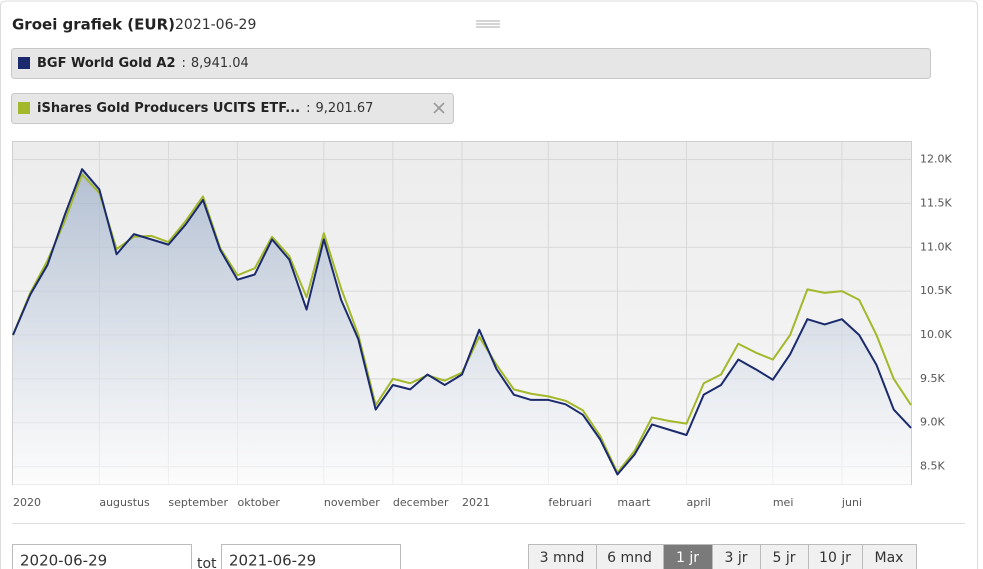 The height and width of the screenshot is (569, 983). Describe the element at coordinates (932, 378) in the screenshot. I see `y-tick-label: 9.5K` at that location.